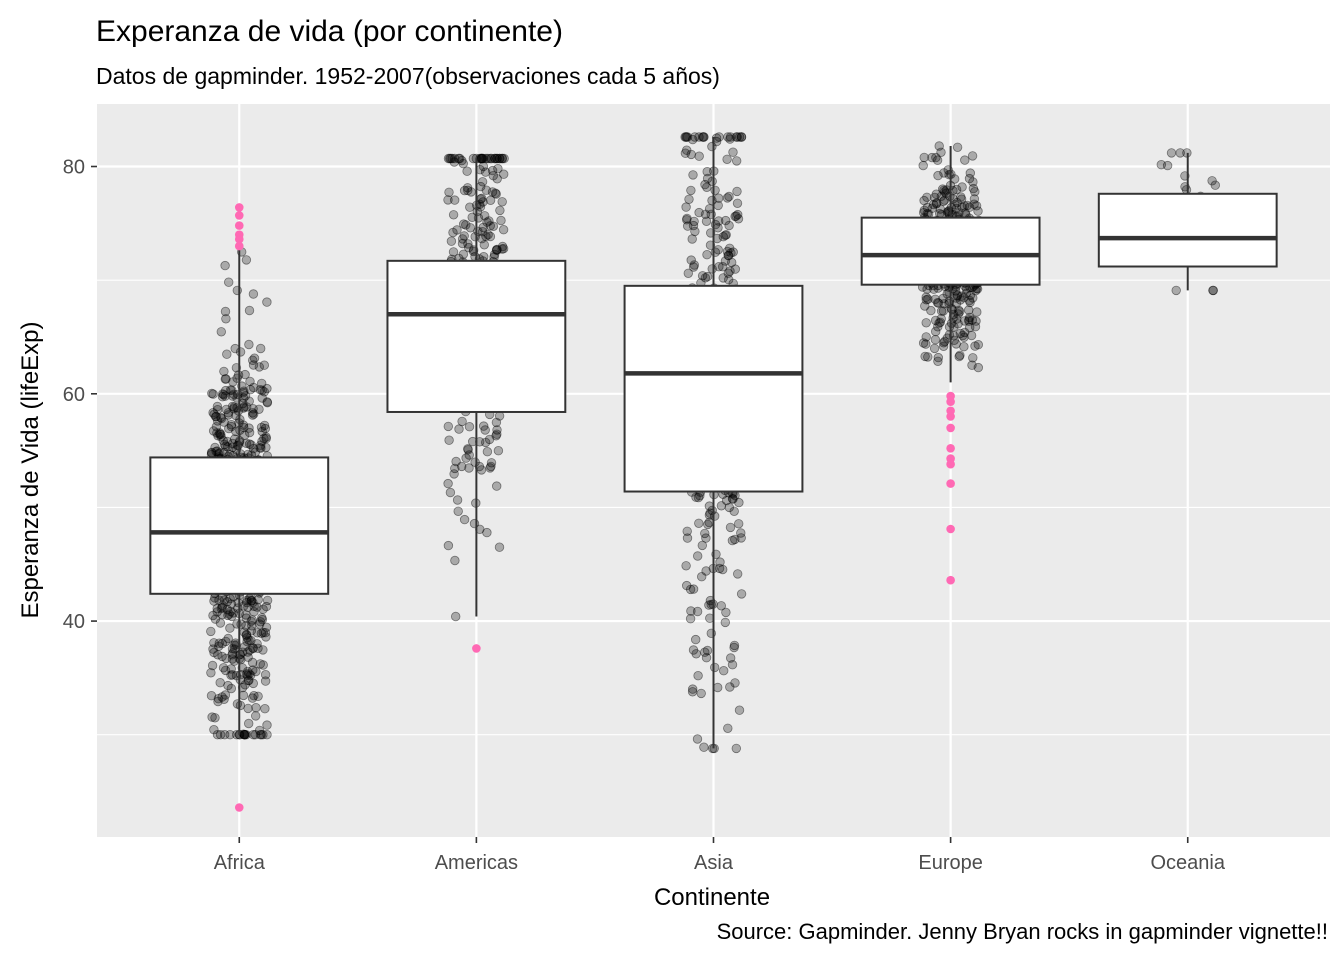 The height and width of the screenshot is (960, 1344). What do you see at coordinates (74, 168) in the screenshot?
I see `y-tick-label: 80` at bounding box center [74, 168].